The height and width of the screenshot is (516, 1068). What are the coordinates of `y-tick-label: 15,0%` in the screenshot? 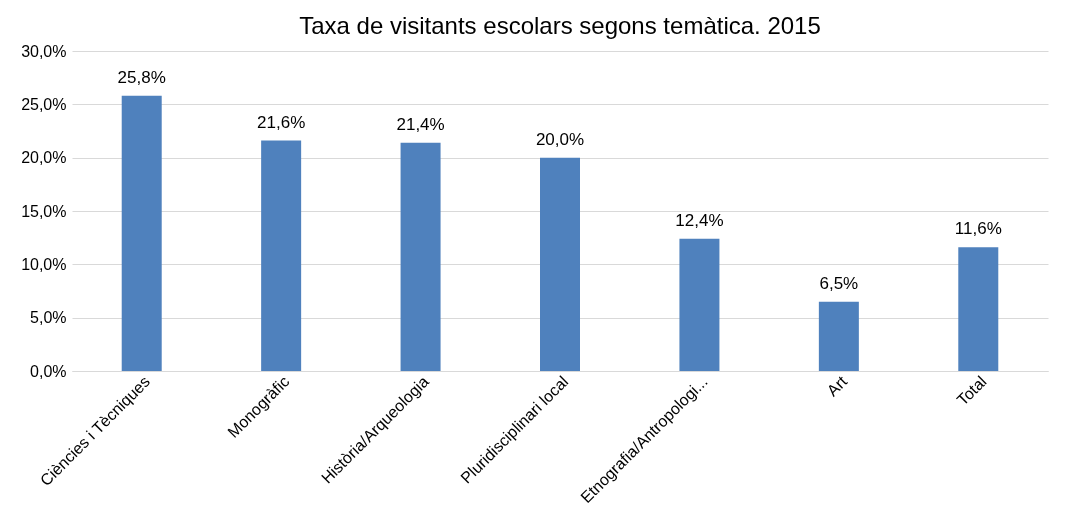 It's located at (44, 211).